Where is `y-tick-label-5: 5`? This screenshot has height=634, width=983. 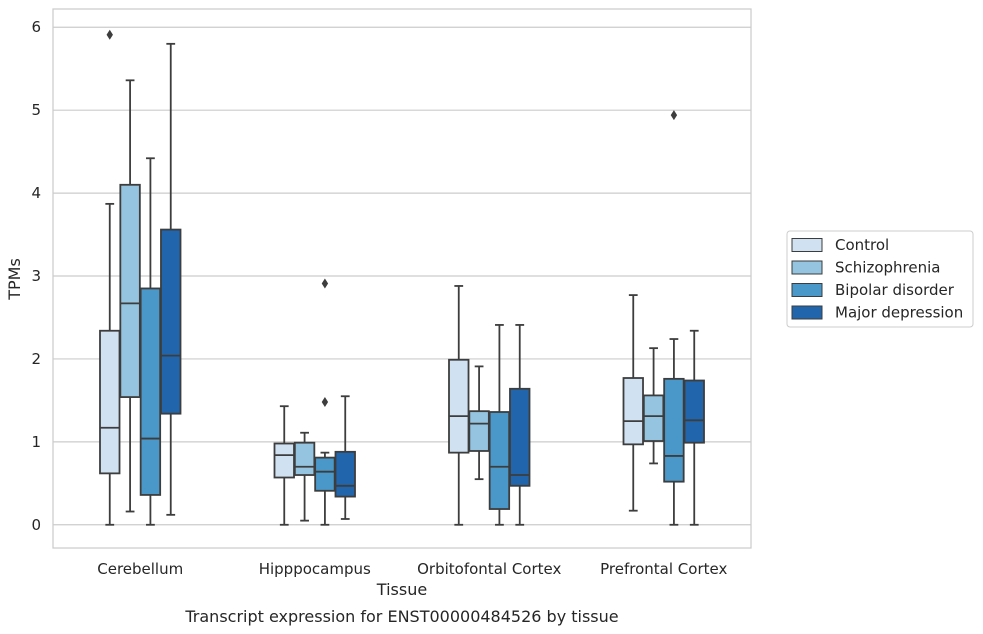
y-tick-label-5: 5 is located at coordinates (36, 110).